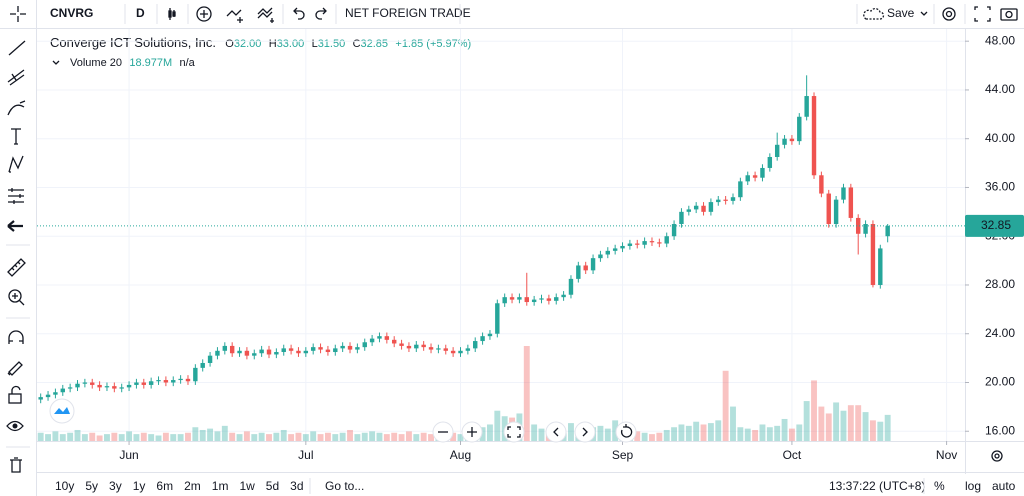  What do you see at coordinates (234, 16) in the screenshot?
I see `compare-icon` at bounding box center [234, 16].